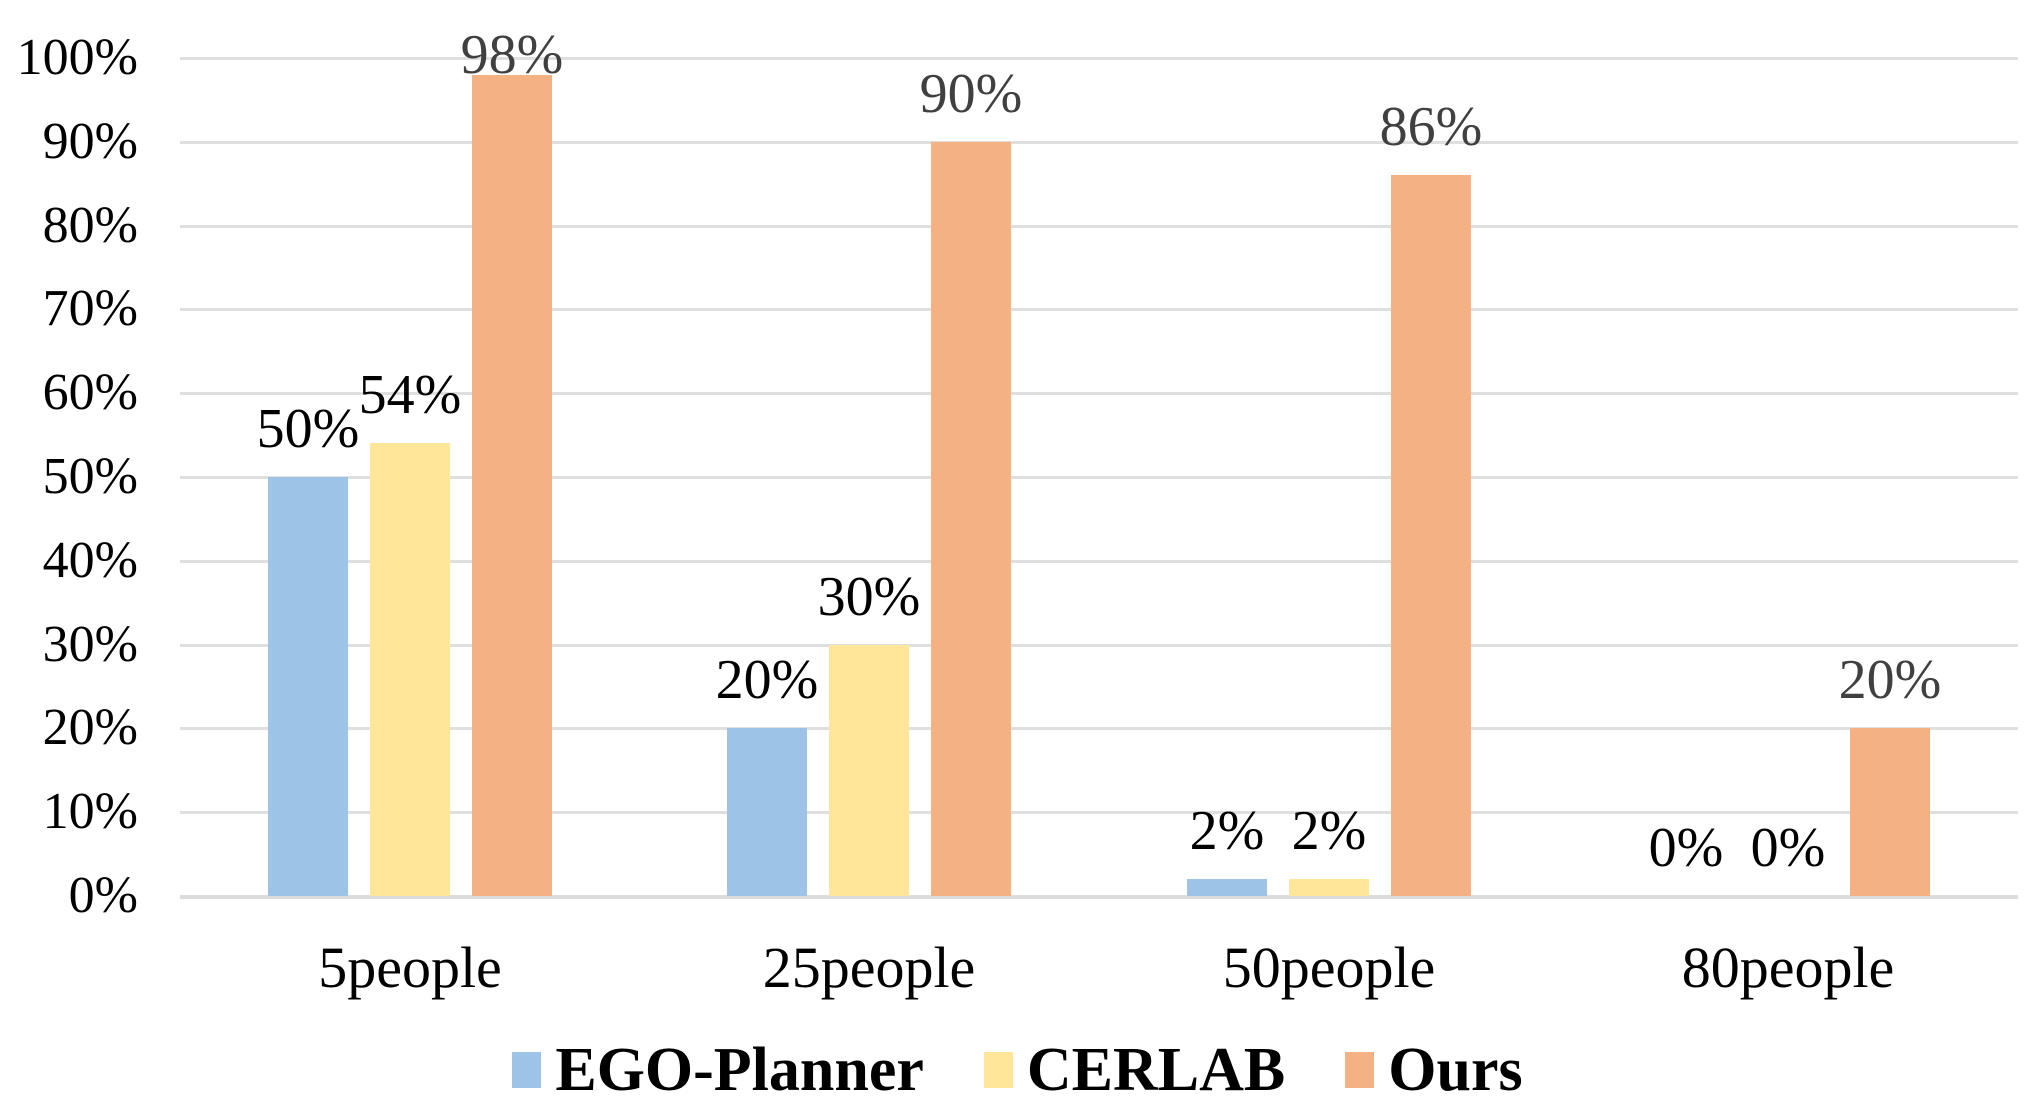  Describe the element at coordinates (527, 1070) in the screenshot. I see `legend-swatch-ego-planner` at that location.